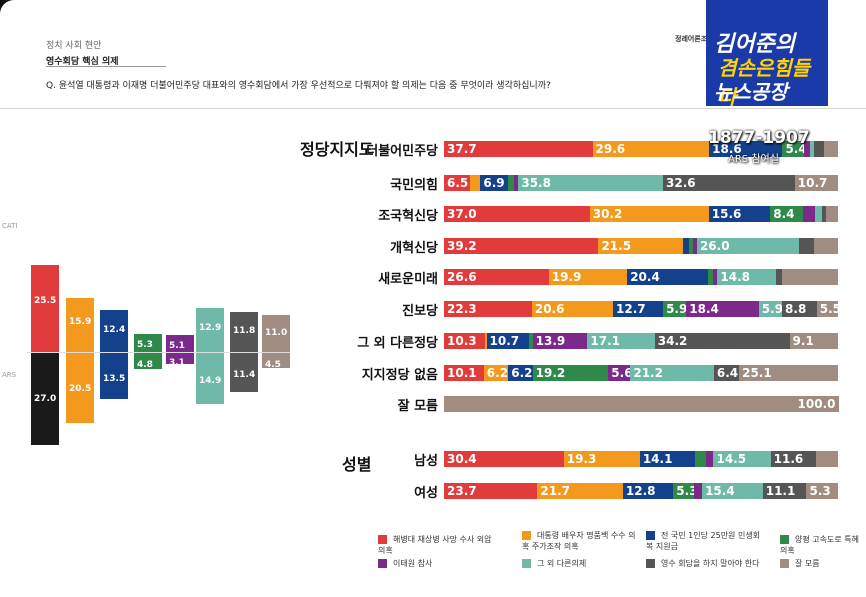 Image resolution: width=866 pixels, height=597 pixels. I want to click on side-label-ars: ARS, so click(9, 375).